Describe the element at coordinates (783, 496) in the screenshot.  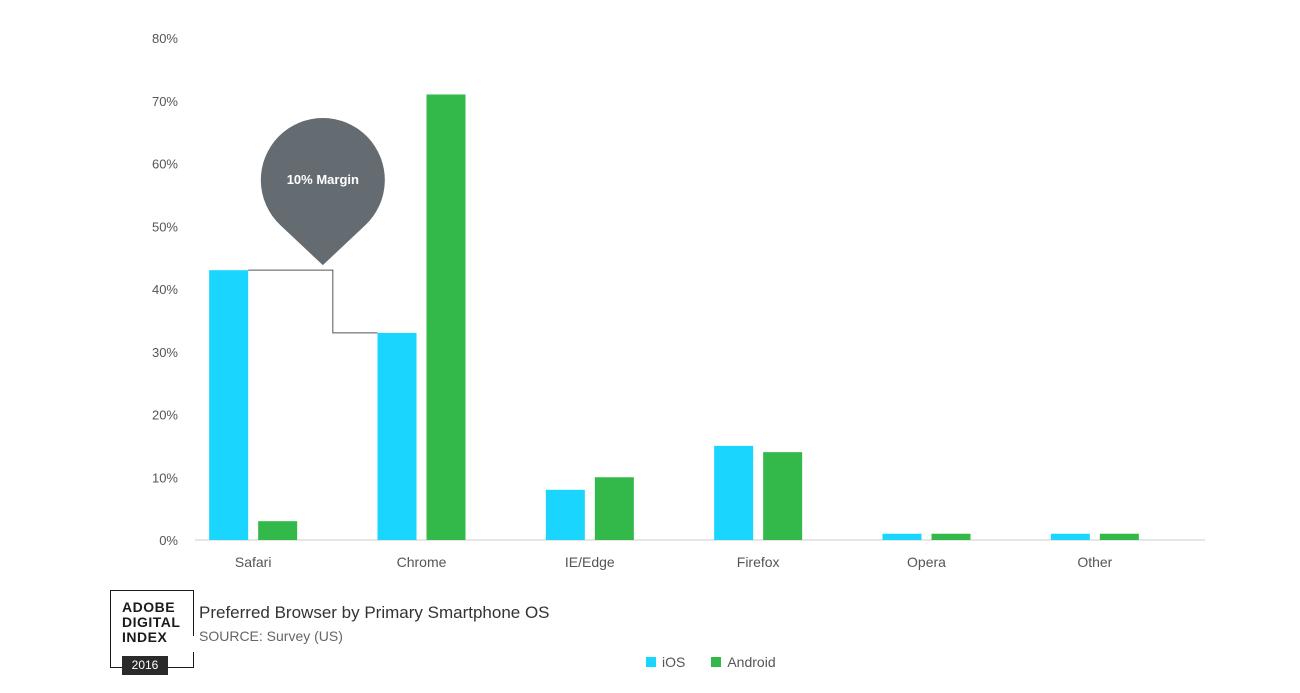
I see `bar-firefox-android` at that location.